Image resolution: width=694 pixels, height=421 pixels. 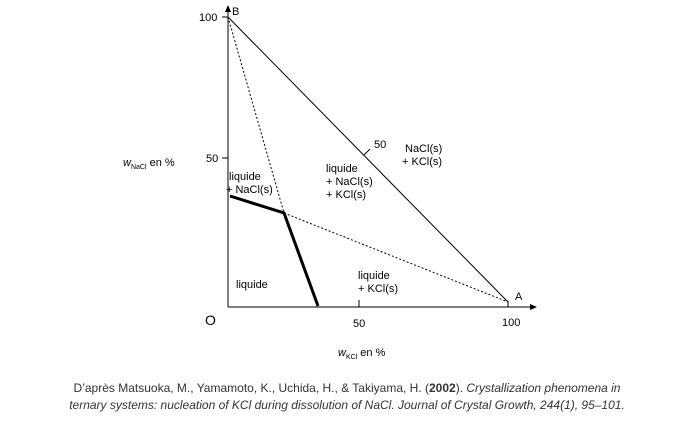 I want to click on caption-mid: )., so click(x=461, y=388).